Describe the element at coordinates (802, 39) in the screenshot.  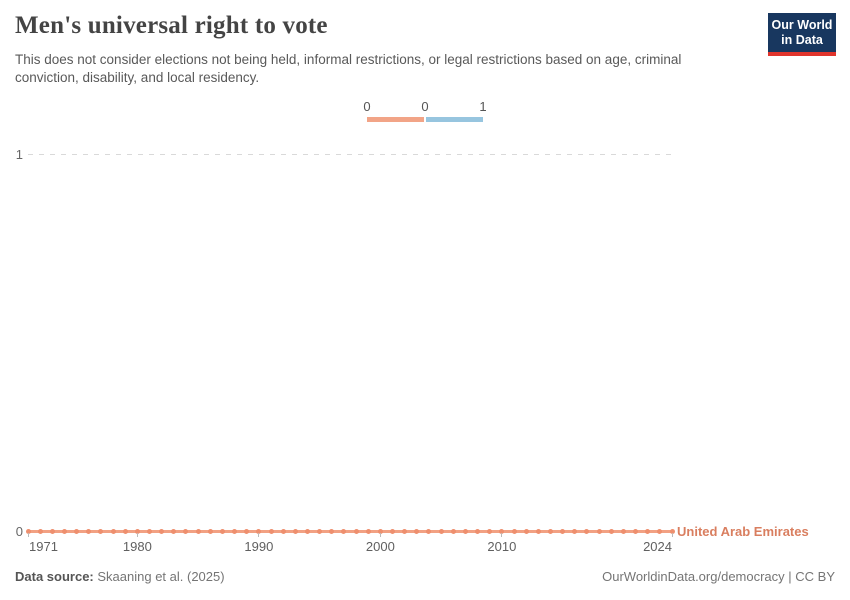
I see `owid-logo-line2: in Data` at that location.